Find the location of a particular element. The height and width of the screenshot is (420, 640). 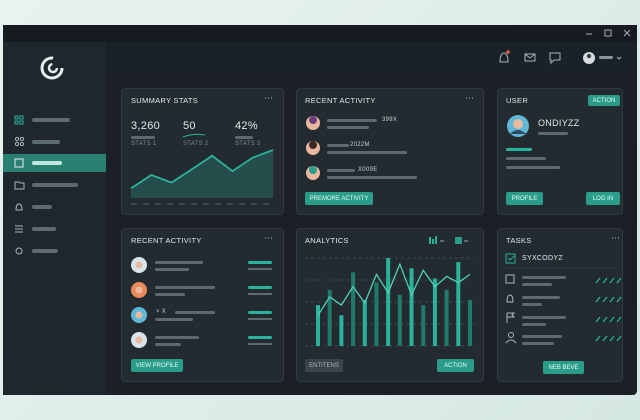

stat-label: STATS 3 is located at coordinates (248, 144).